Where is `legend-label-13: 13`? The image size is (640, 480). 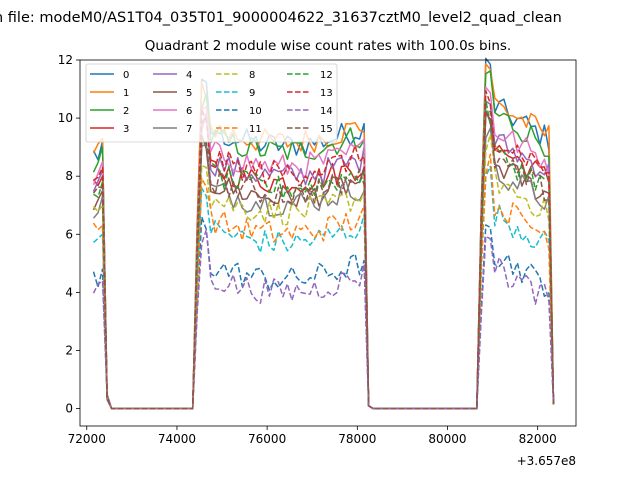 legend-label-13: 13 is located at coordinates (326, 93).